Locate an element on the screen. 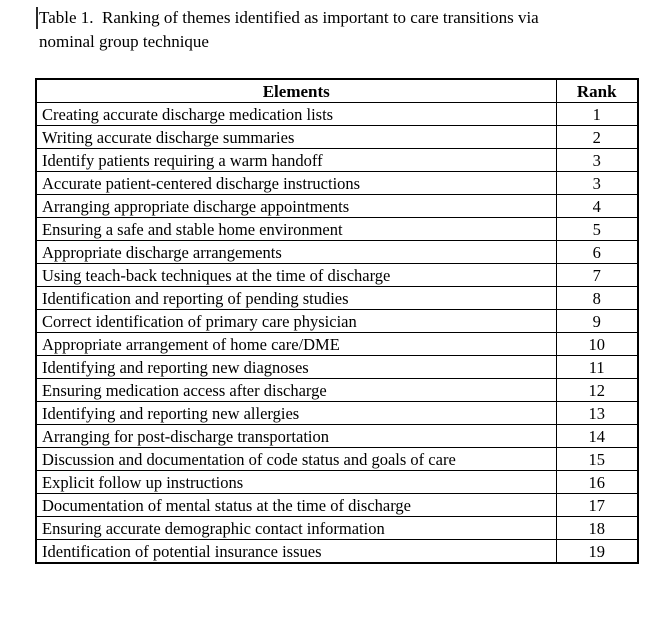 The width and height of the screenshot is (671, 625). rank-cell: 4 is located at coordinates (597, 206).